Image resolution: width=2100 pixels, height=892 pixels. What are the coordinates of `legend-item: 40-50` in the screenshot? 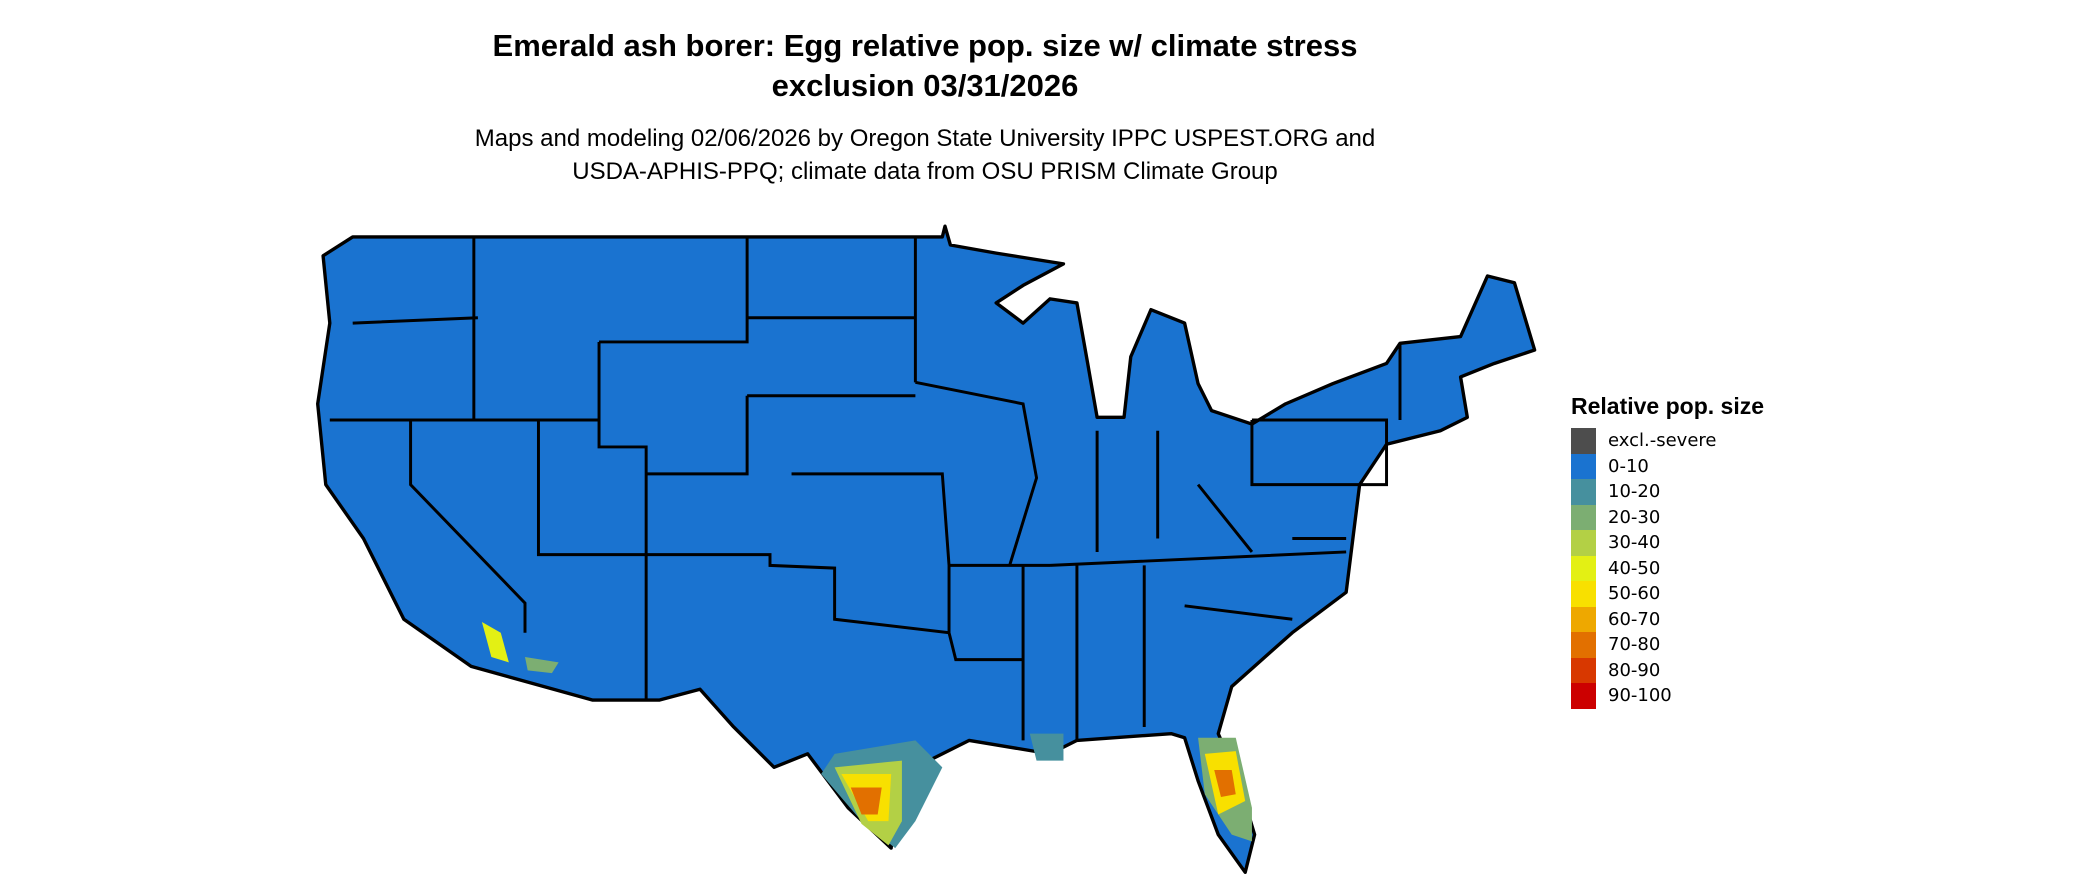 It's located at (1667, 568).